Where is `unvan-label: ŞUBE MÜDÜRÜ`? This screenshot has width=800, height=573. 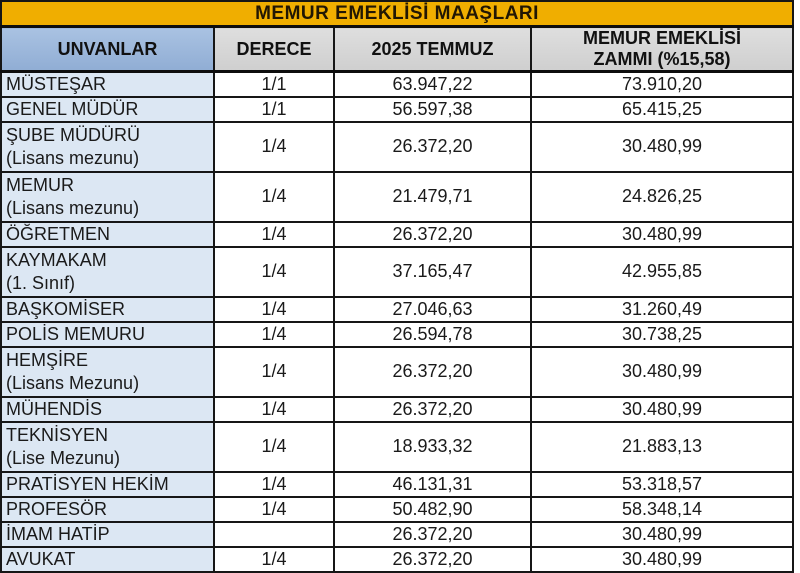
unvan-label: ŞUBE MÜDÜRÜ is located at coordinates (73, 134).